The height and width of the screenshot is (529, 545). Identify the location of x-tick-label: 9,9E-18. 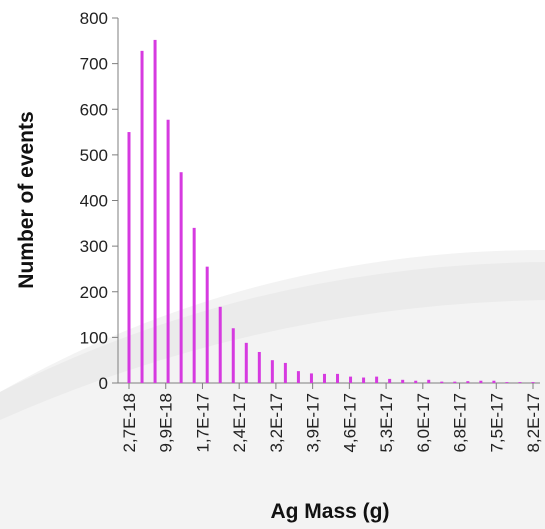
(166, 423).